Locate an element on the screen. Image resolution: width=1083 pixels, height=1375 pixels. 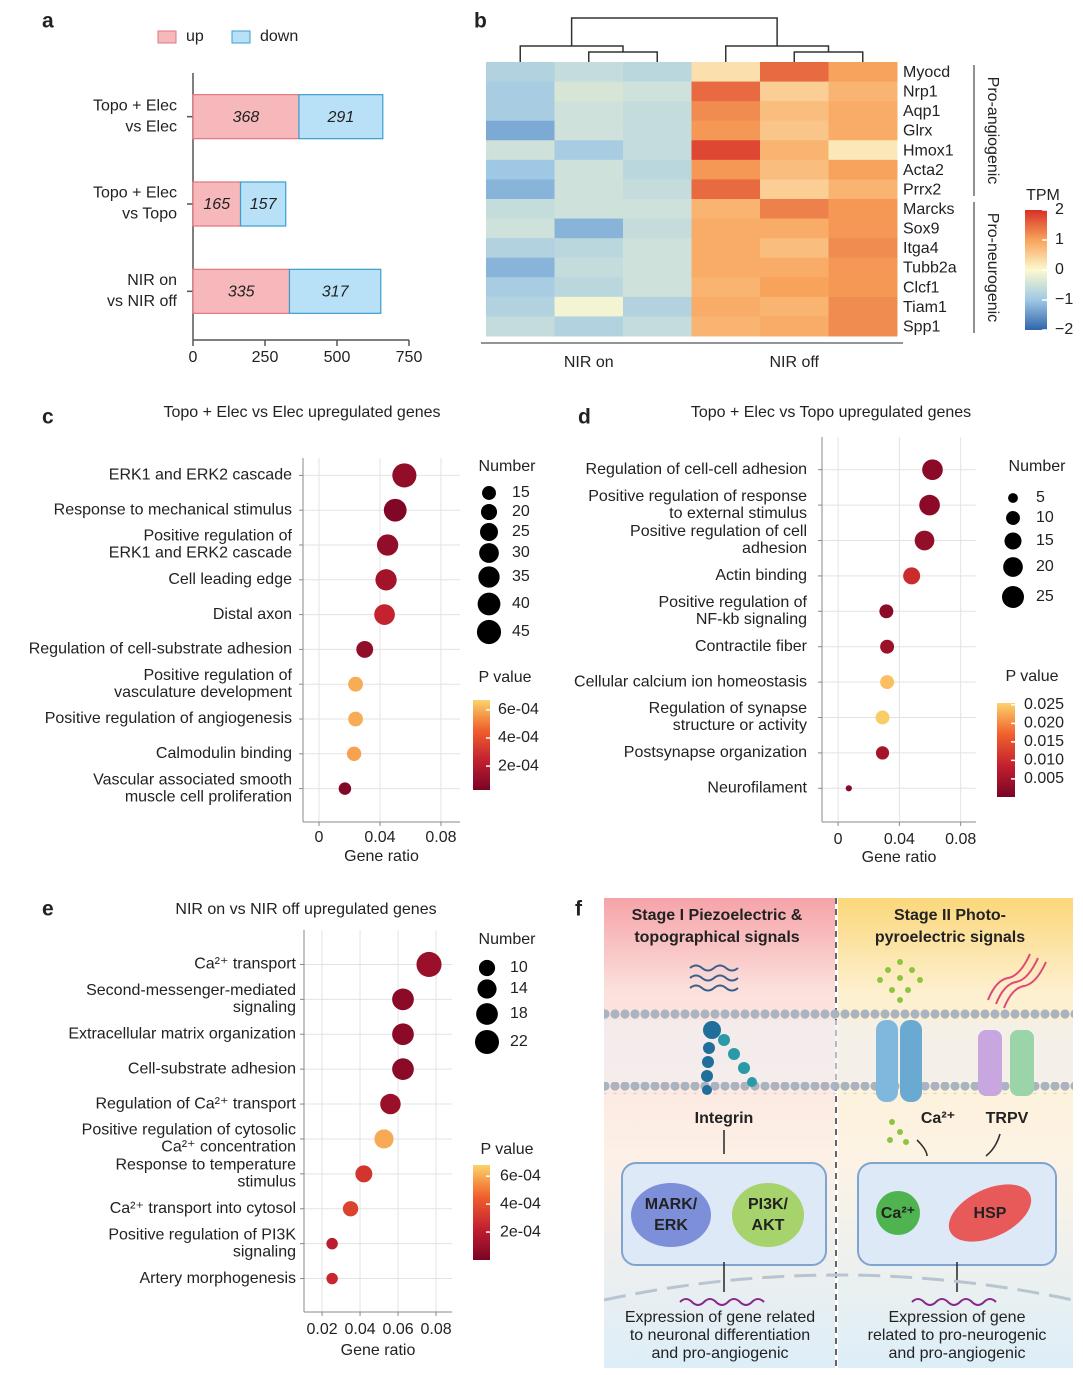
y-tick-label: Postsynapse organization is located at coordinates (715, 752).